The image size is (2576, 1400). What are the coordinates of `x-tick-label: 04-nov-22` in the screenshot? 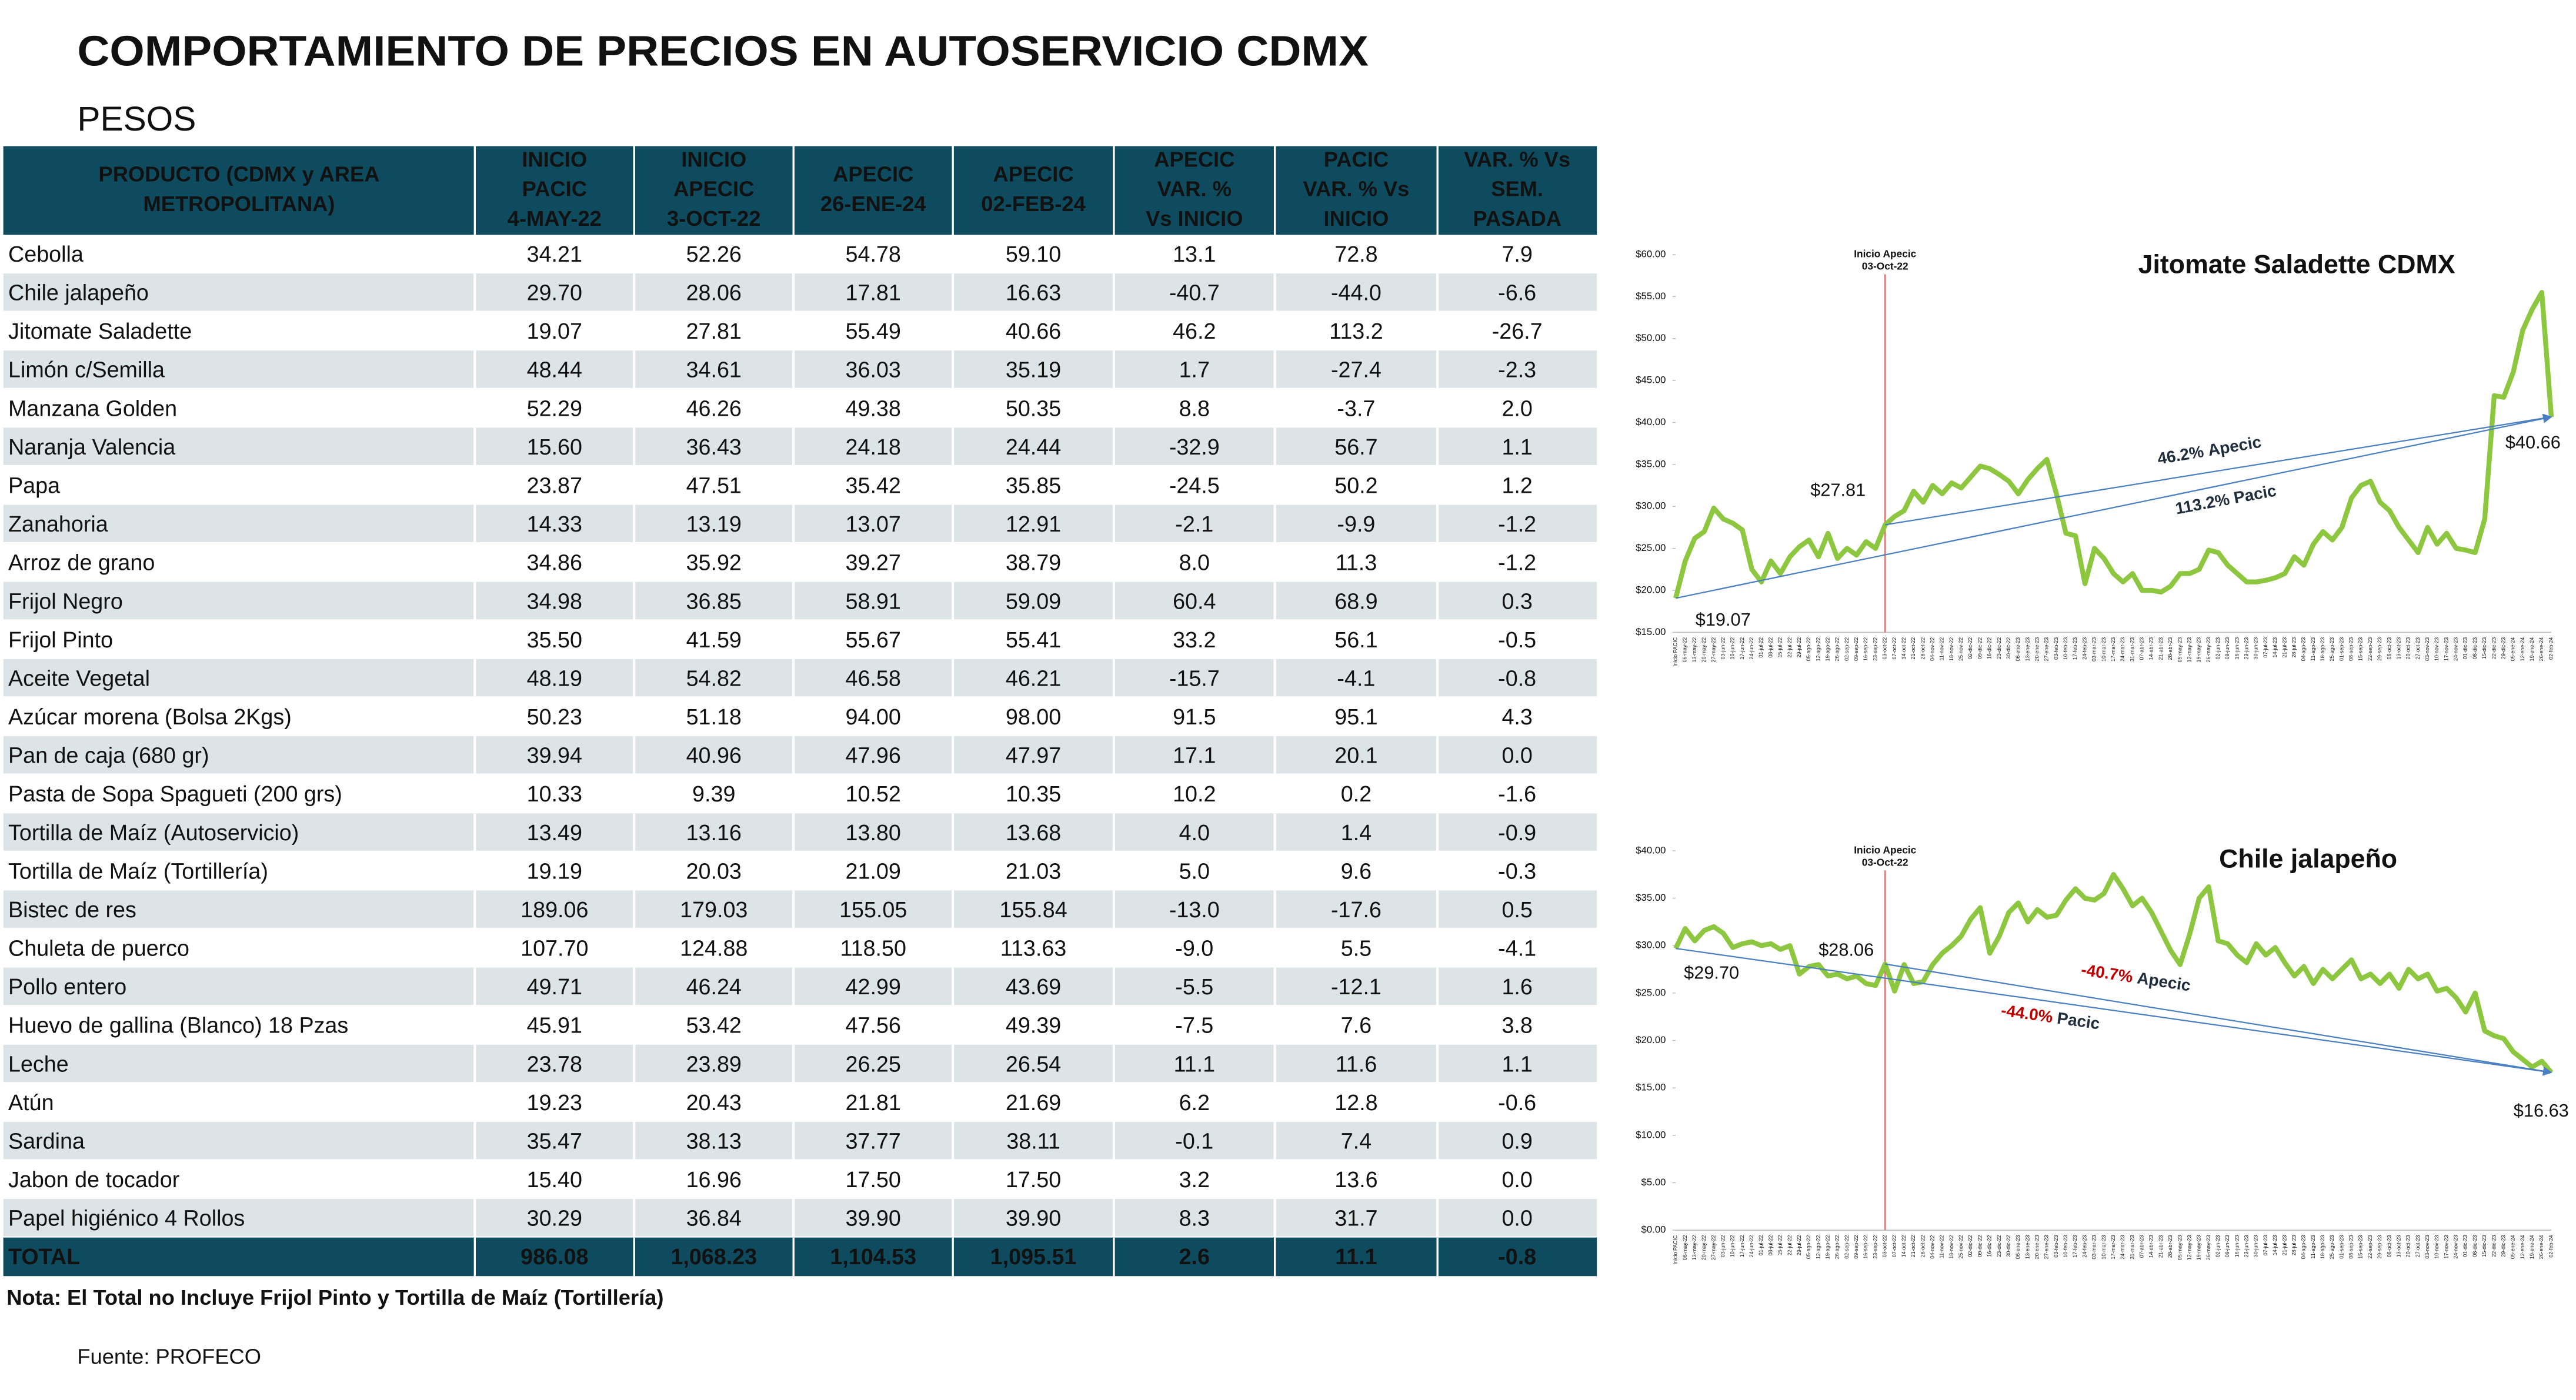 It's located at (1933, 649).